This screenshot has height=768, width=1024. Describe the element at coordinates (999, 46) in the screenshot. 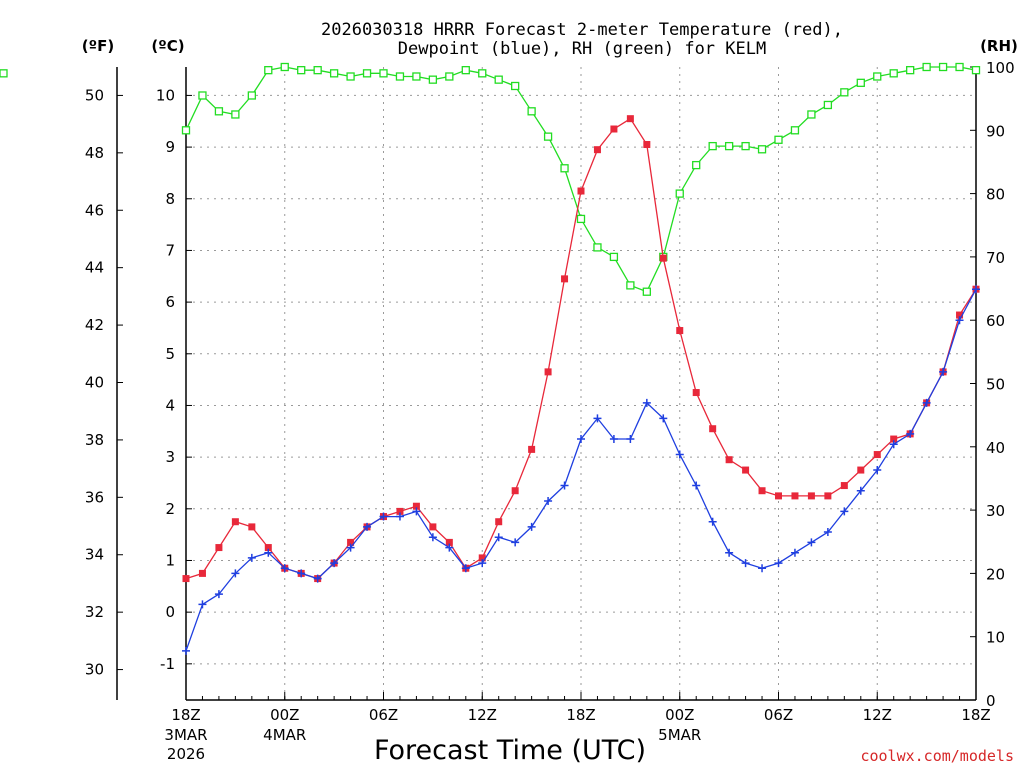

I see `rh-unit-label: (RH)` at that location.